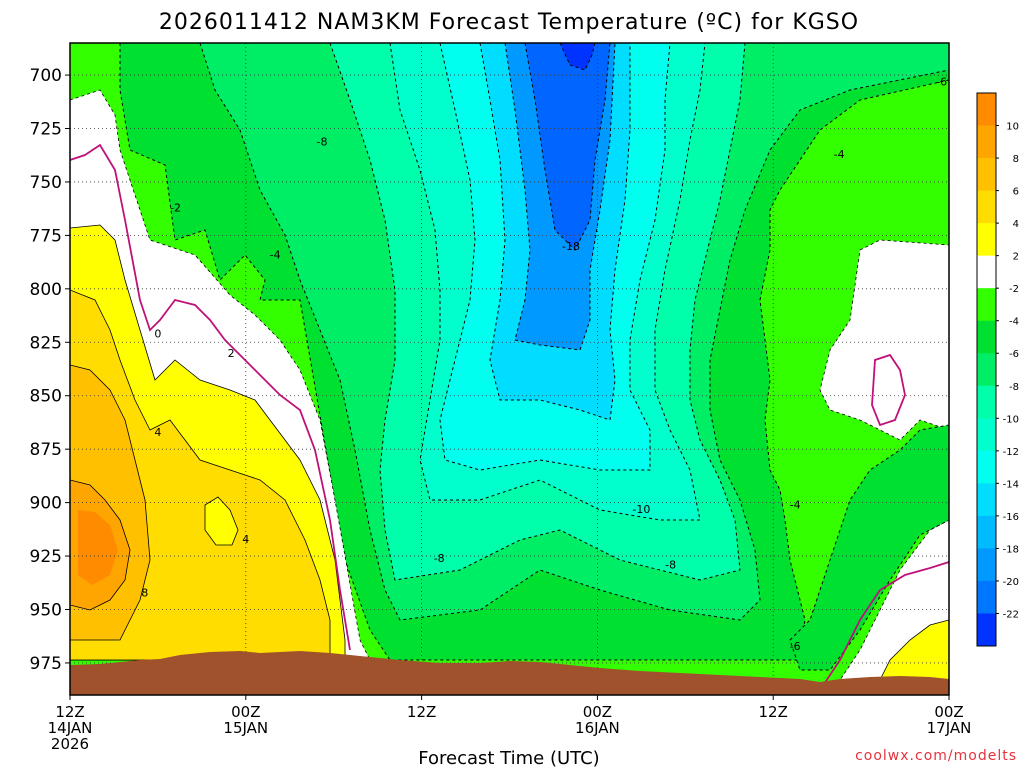 Image resolution: width=1024 pixels, height=768 pixels. What do you see at coordinates (1011, 582) in the screenshot?
I see `colorbar-label: -20` at bounding box center [1011, 582].